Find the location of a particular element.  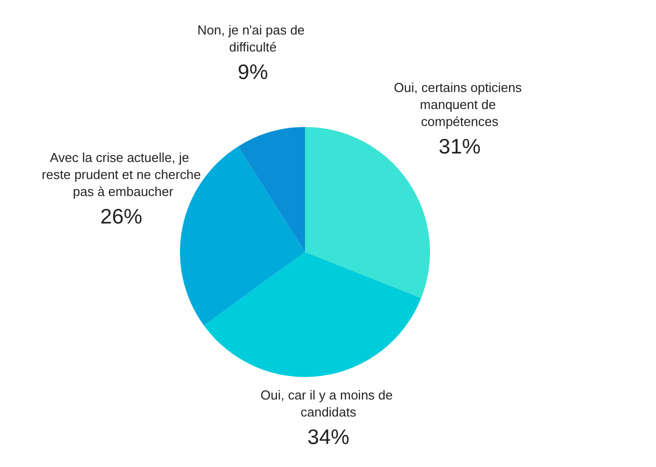

data-label: 34% is located at coordinates (328, 438).